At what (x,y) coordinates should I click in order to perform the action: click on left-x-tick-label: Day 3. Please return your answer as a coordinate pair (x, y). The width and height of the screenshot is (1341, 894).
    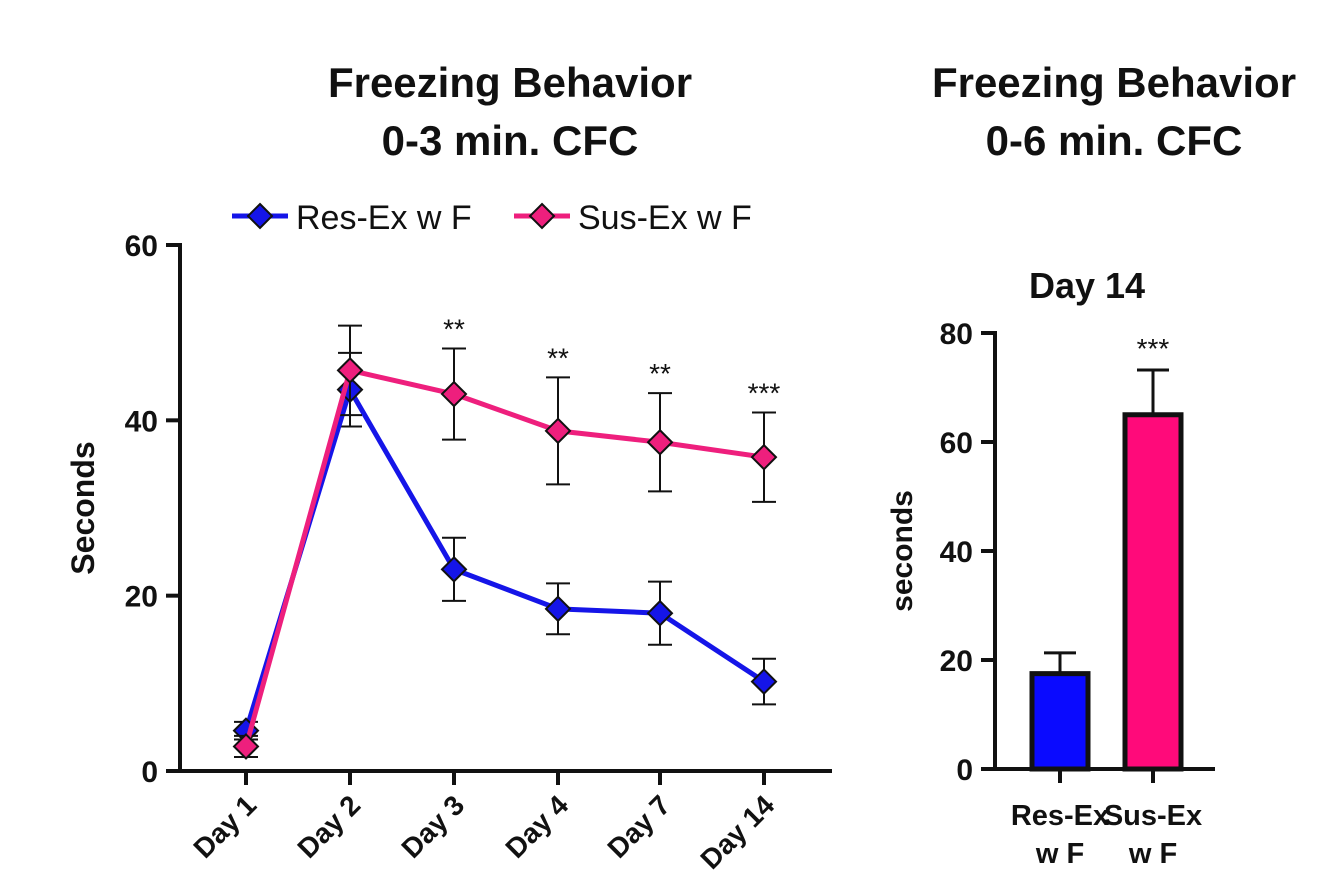
    Looking at the image, I should click on (432, 826).